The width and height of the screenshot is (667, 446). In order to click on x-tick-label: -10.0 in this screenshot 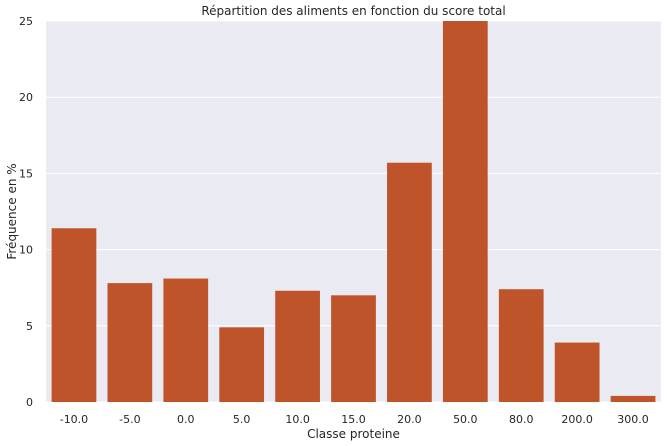, I will do `click(74, 419)`.